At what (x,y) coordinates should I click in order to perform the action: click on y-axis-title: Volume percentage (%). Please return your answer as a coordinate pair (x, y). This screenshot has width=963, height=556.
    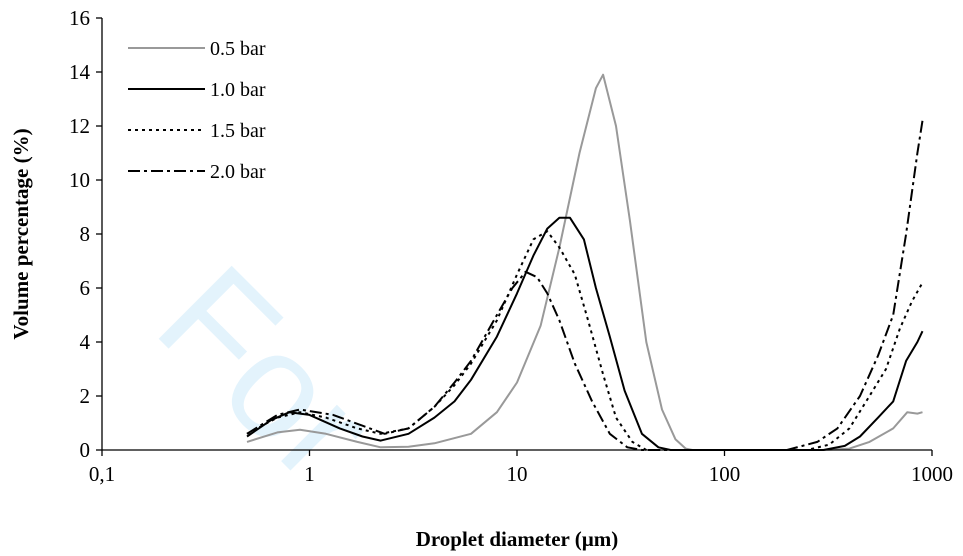
    Looking at the image, I should click on (21, 233).